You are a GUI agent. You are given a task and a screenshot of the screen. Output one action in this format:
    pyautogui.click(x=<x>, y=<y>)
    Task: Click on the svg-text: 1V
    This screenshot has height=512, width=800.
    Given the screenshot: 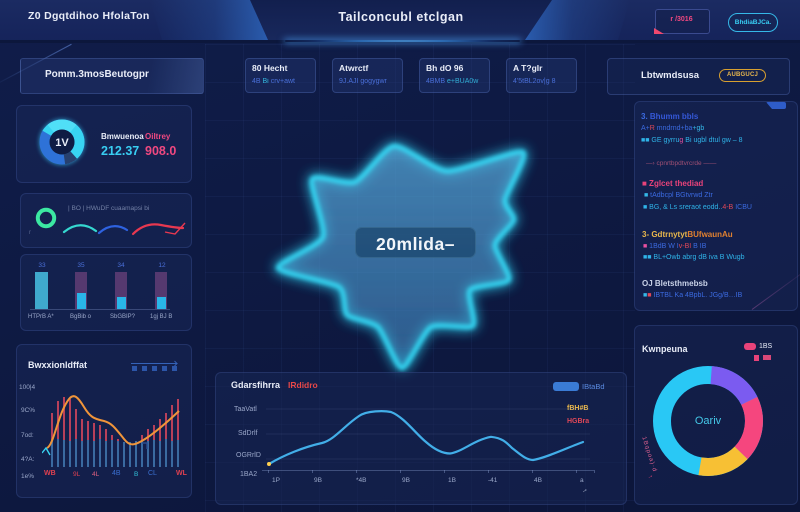 What is the action you would take?
    pyautogui.click(x=62, y=143)
    